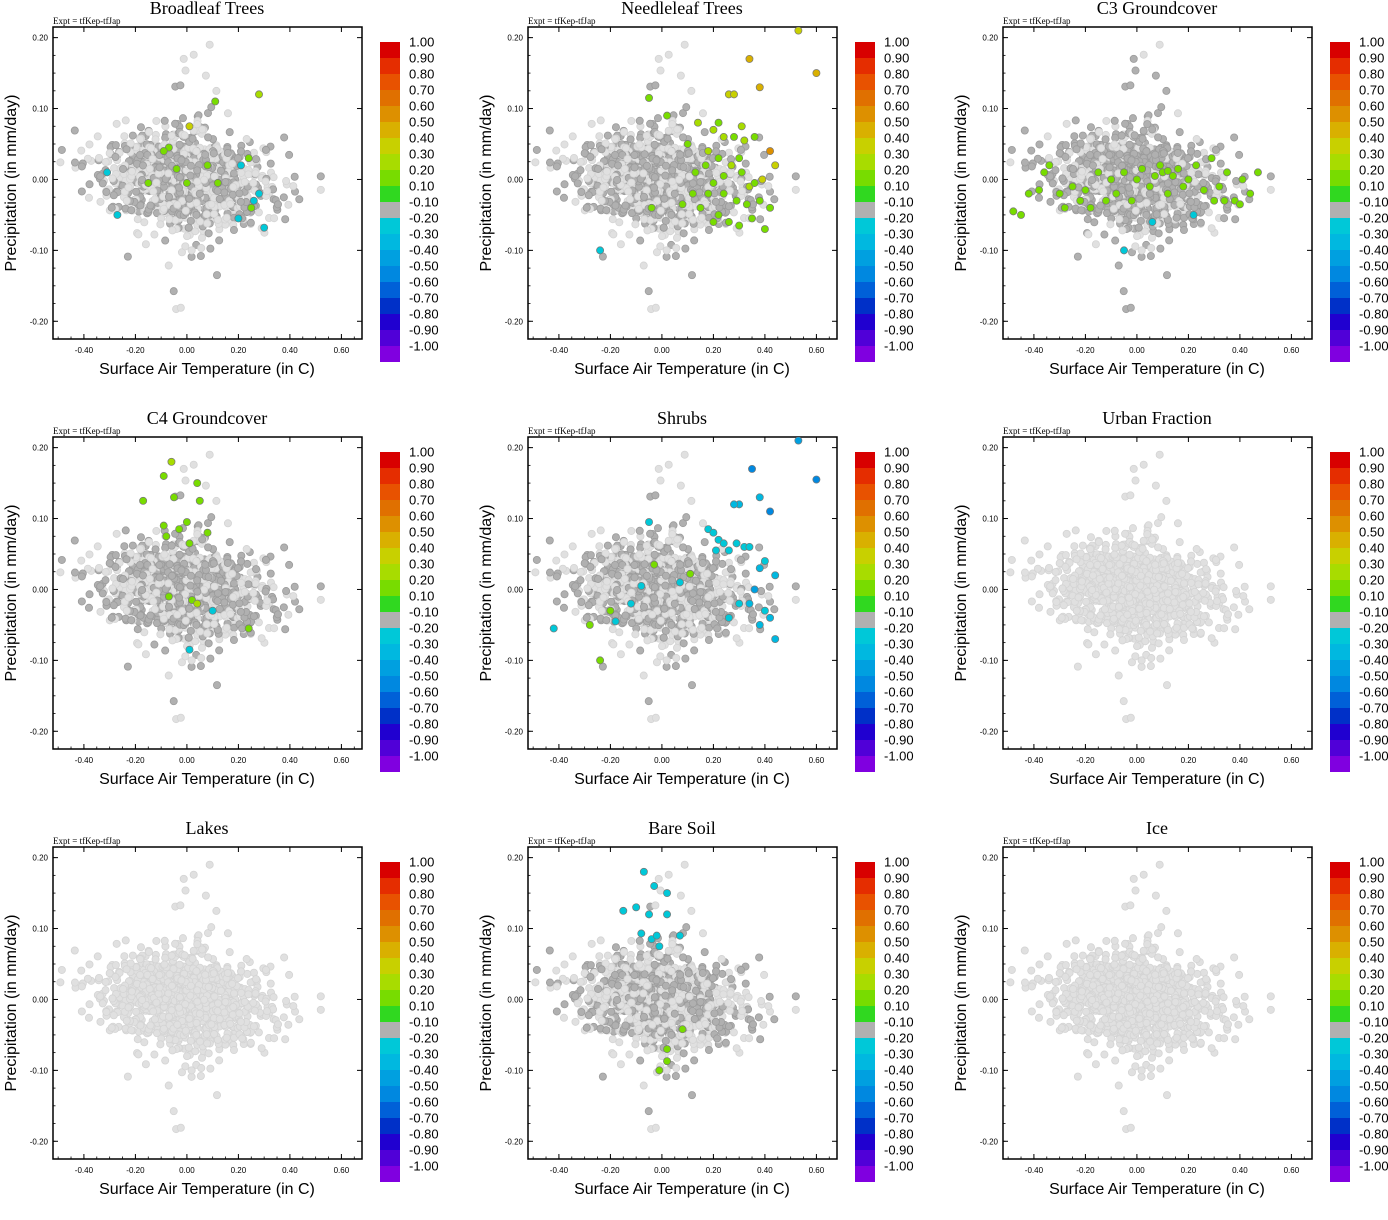  I want to click on colorbar-label: 0.10, so click(1371, 186).